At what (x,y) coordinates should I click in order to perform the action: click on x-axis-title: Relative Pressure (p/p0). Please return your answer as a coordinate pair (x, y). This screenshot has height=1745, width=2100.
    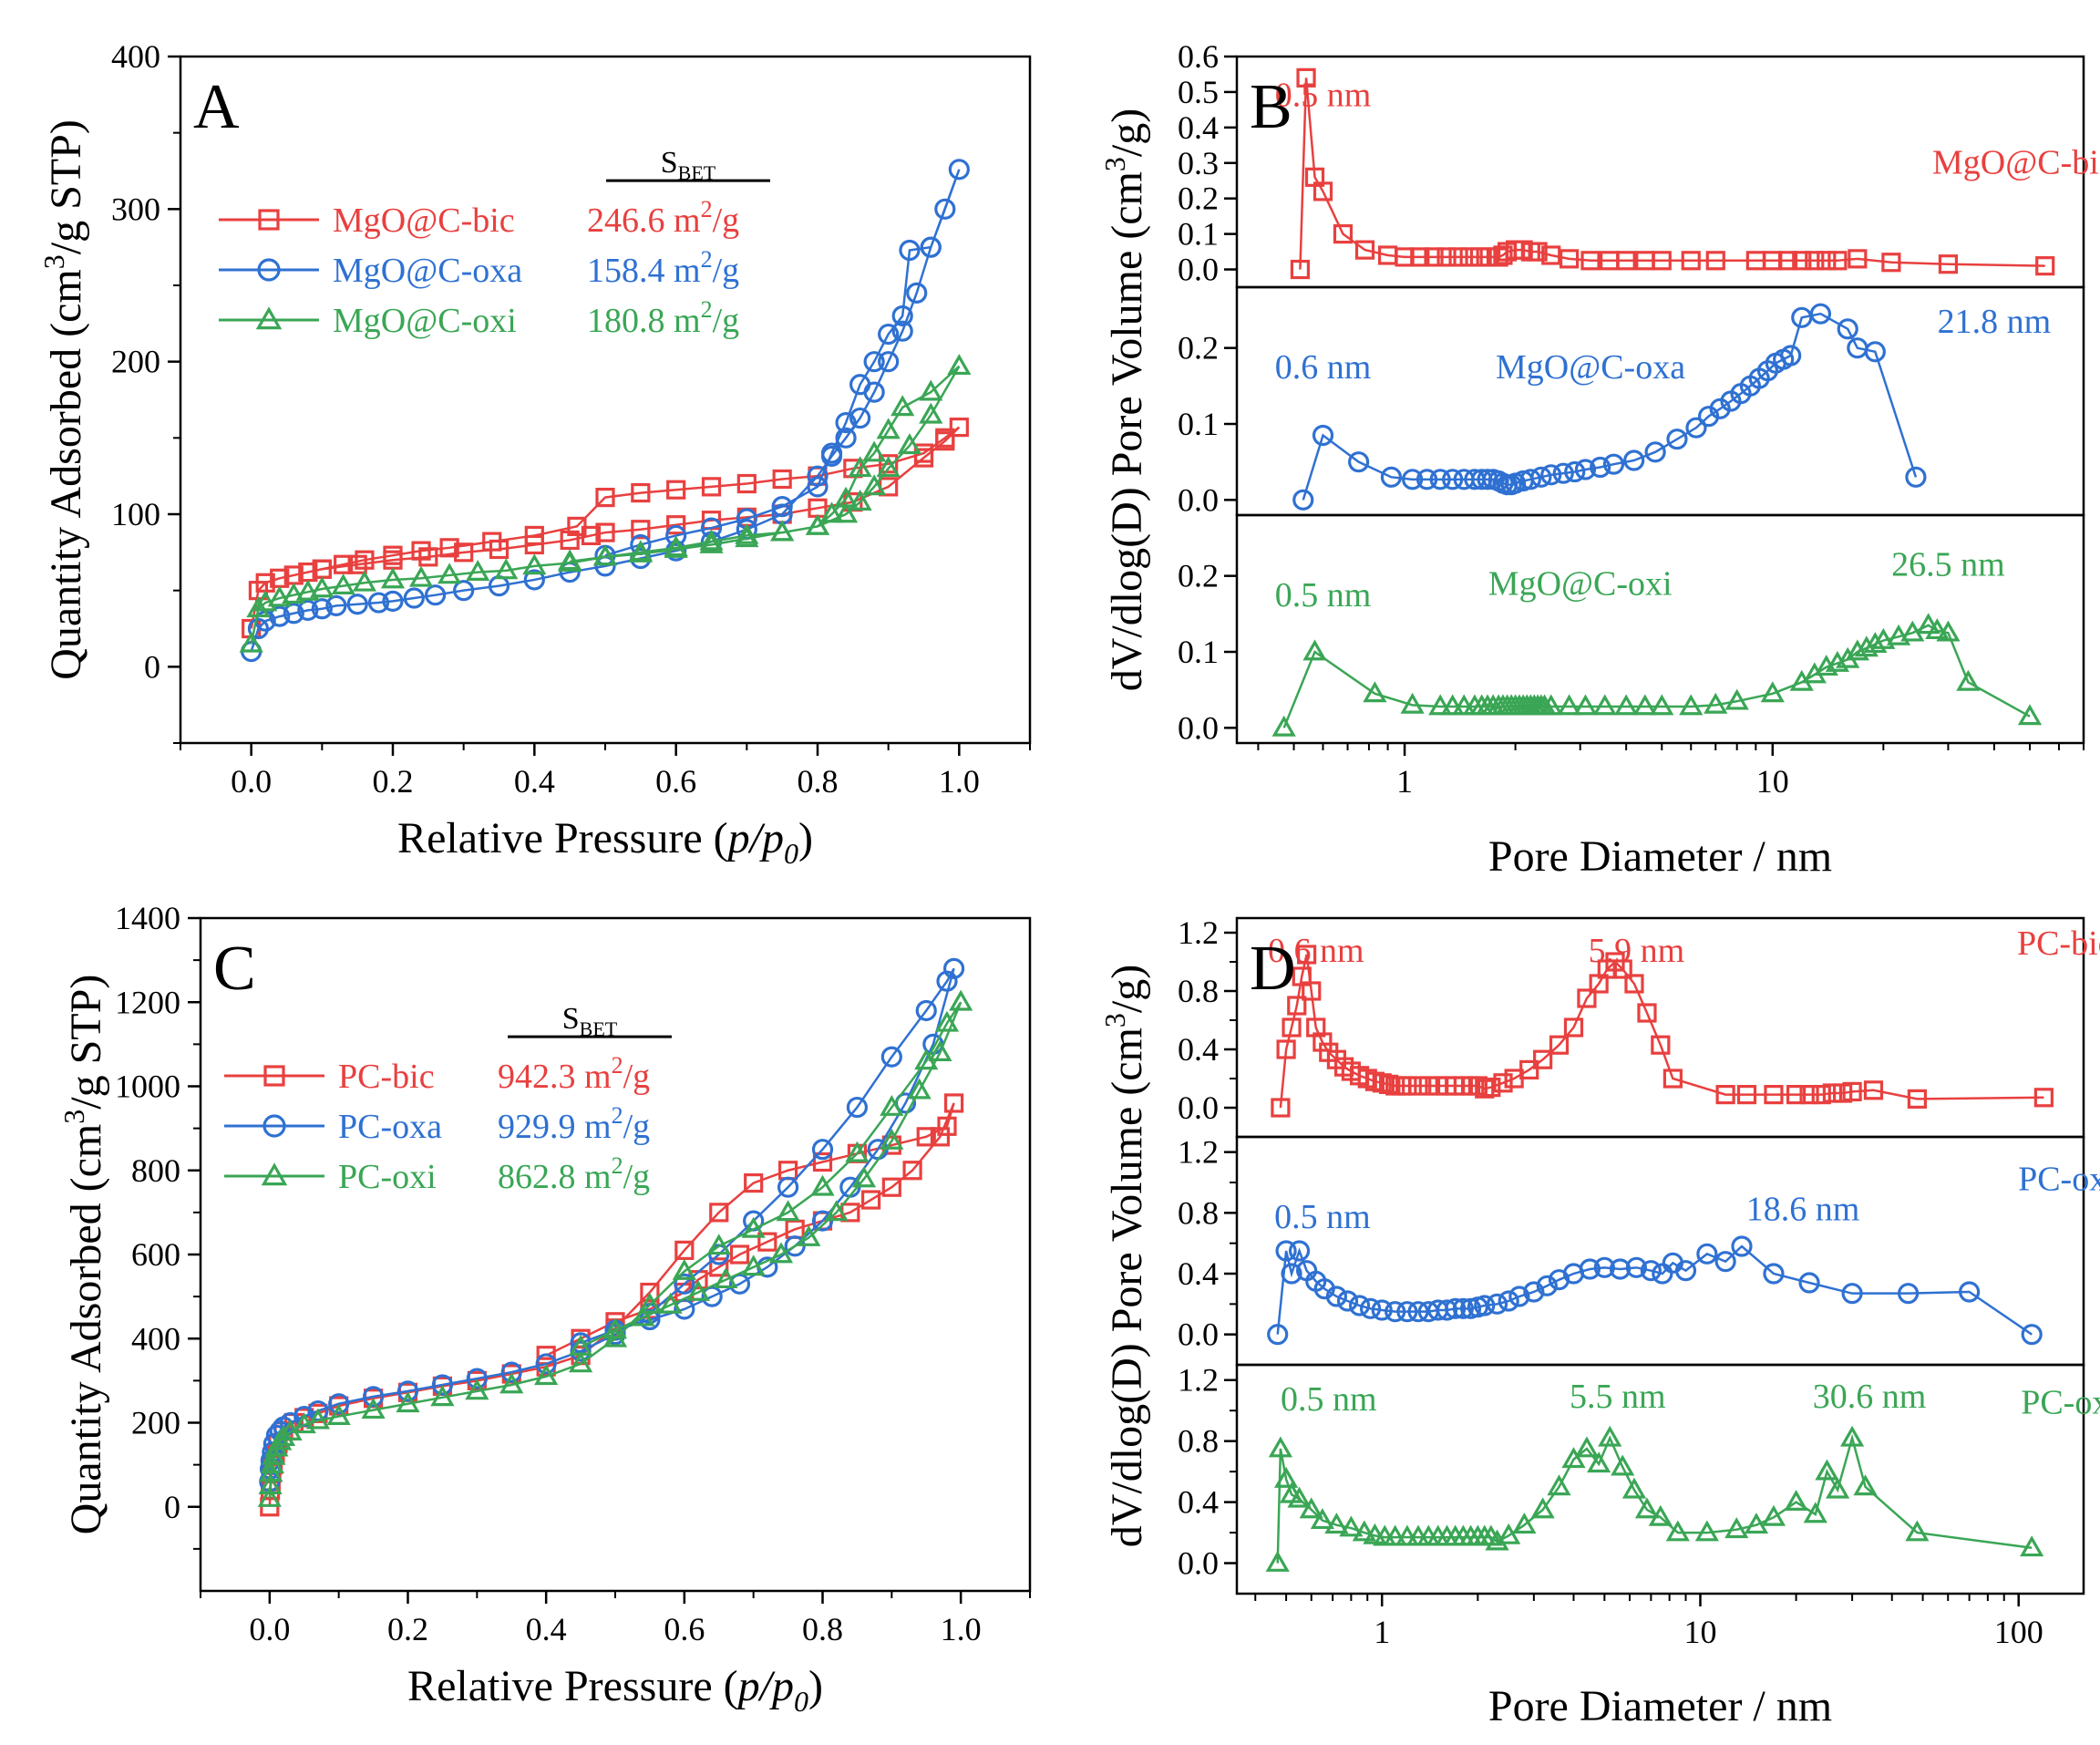
    Looking at the image, I should click on (605, 842).